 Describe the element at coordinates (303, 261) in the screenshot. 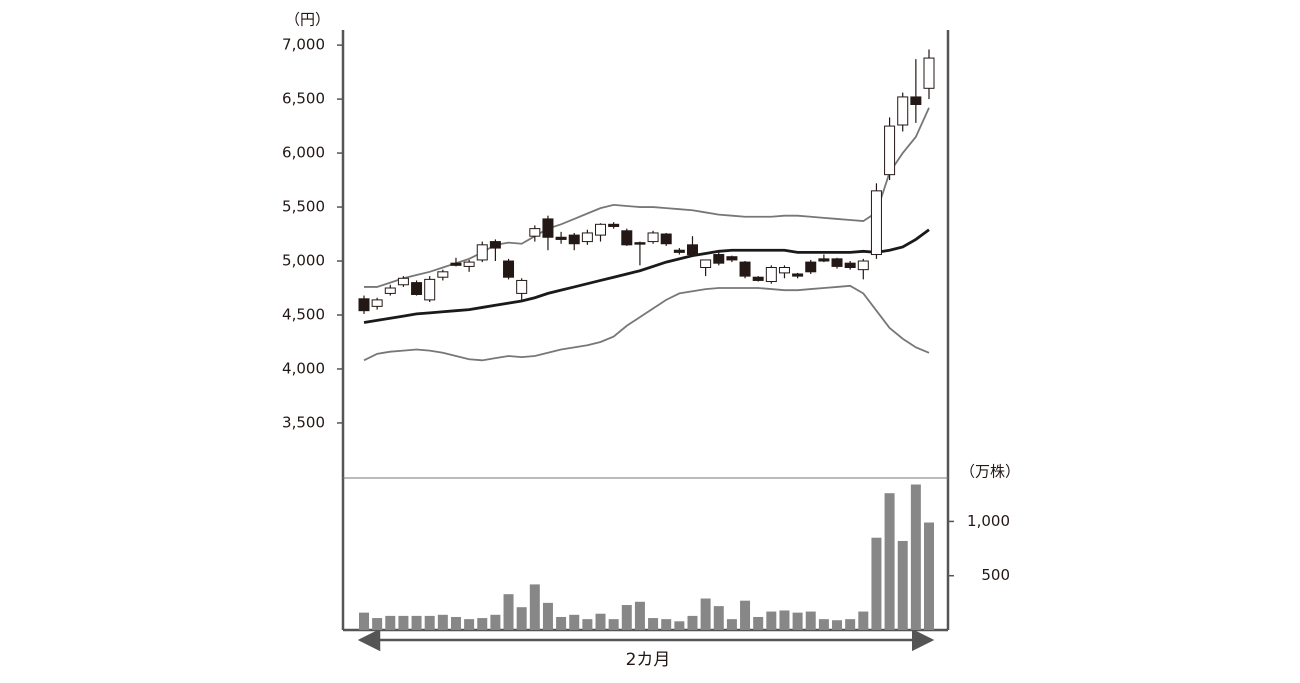

I see `y-tick-label: 5,000` at that location.